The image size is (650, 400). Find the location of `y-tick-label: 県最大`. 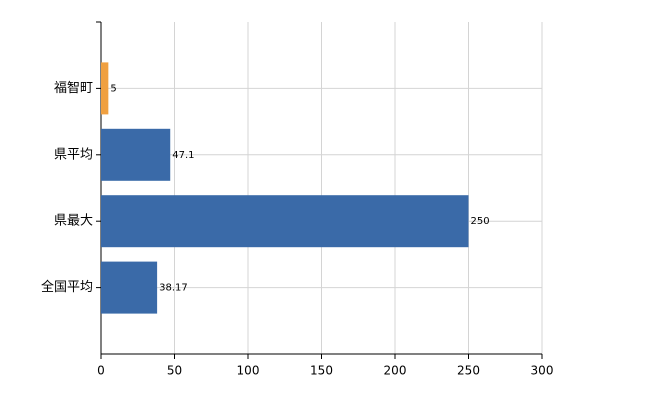

y-tick-label: 県最大 is located at coordinates (73, 221).